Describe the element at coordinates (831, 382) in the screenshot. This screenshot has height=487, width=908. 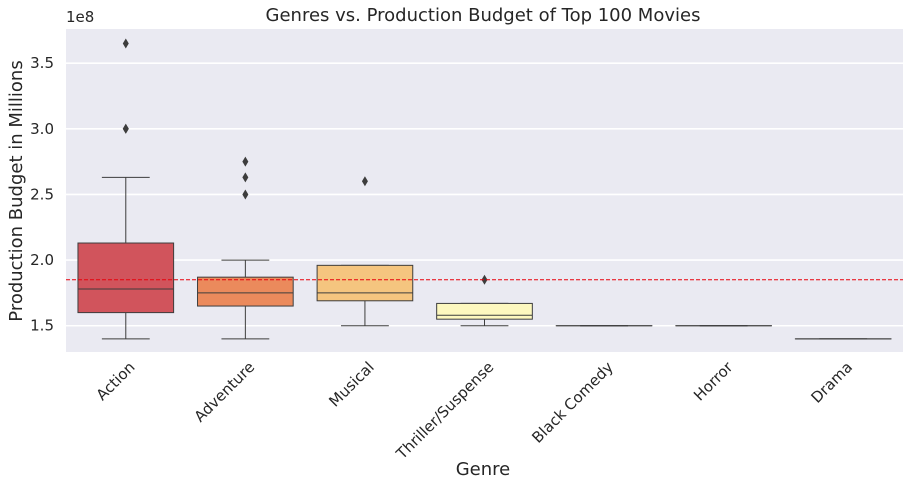
I see `x-tick-label: Drama` at that location.